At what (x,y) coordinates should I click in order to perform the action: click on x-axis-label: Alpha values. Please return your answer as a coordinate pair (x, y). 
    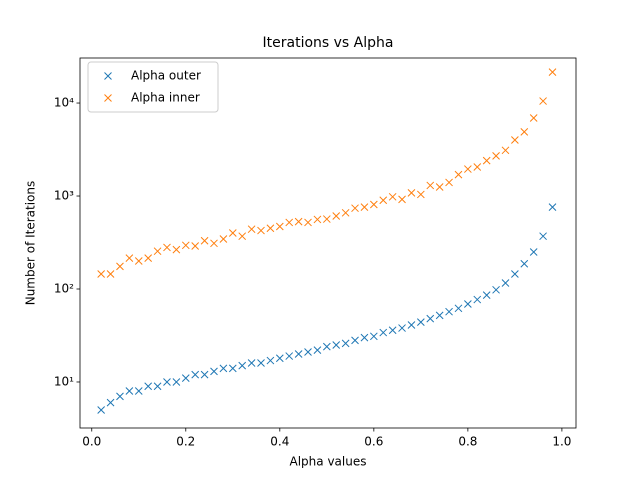
    Looking at the image, I should click on (328, 462).